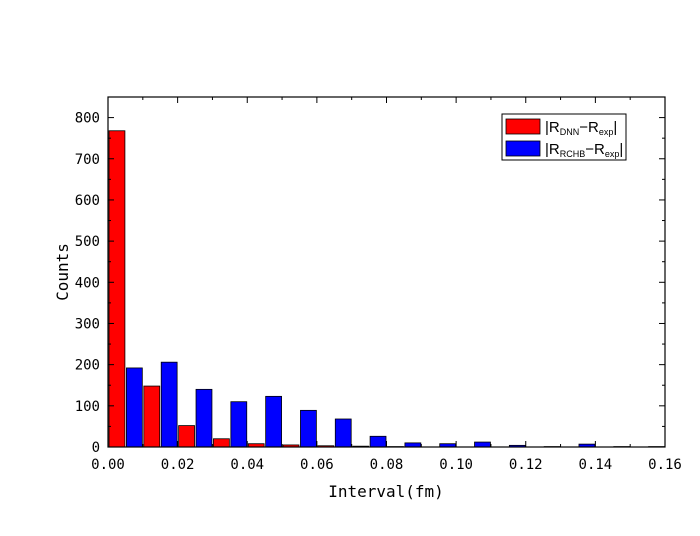 Image resolution: width=700 pixels, height=536 pixels. What do you see at coordinates (456, 465) in the screenshot?
I see `x-tick-label: 0.10` at bounding box center [456, 465].